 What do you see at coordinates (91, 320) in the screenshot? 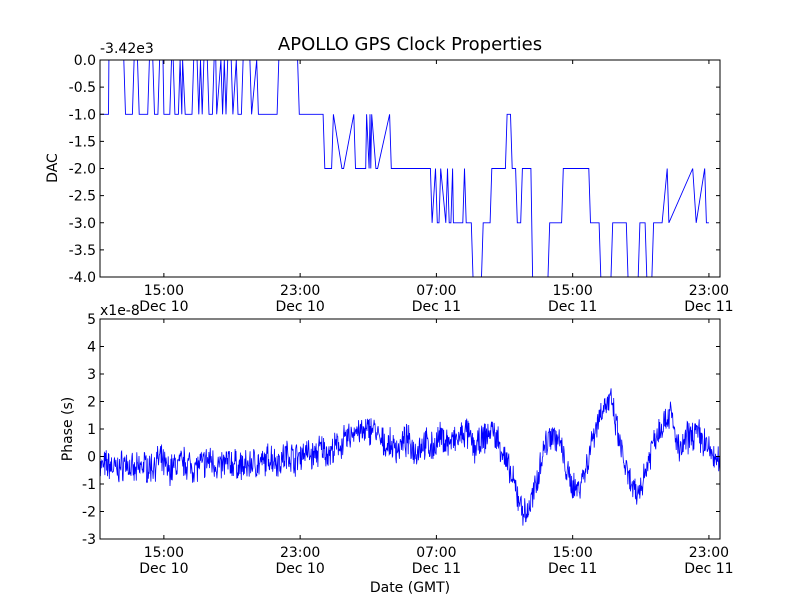
I see `phase-y-tick-label: 5` at bounding box center [91, 320].